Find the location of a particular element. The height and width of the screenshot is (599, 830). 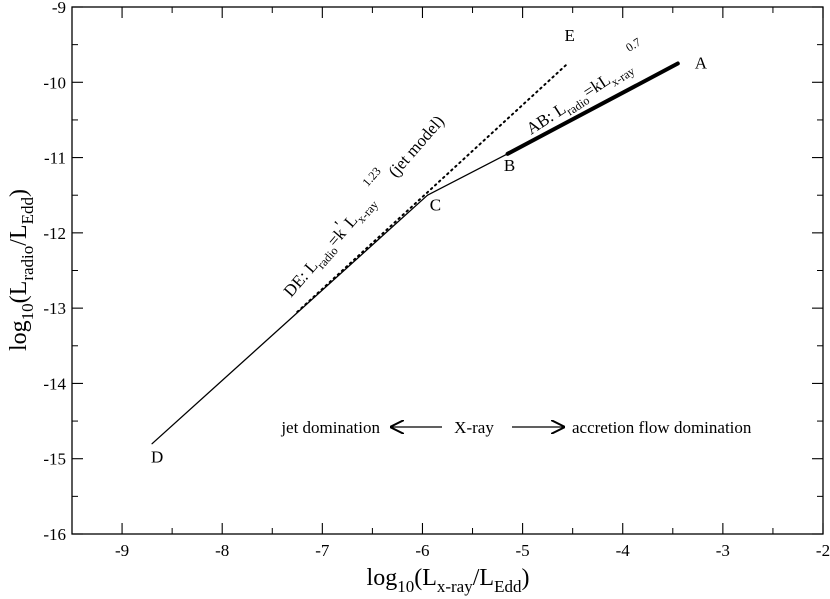

x-tick-label: -6 is located at coordinates (422, 550).